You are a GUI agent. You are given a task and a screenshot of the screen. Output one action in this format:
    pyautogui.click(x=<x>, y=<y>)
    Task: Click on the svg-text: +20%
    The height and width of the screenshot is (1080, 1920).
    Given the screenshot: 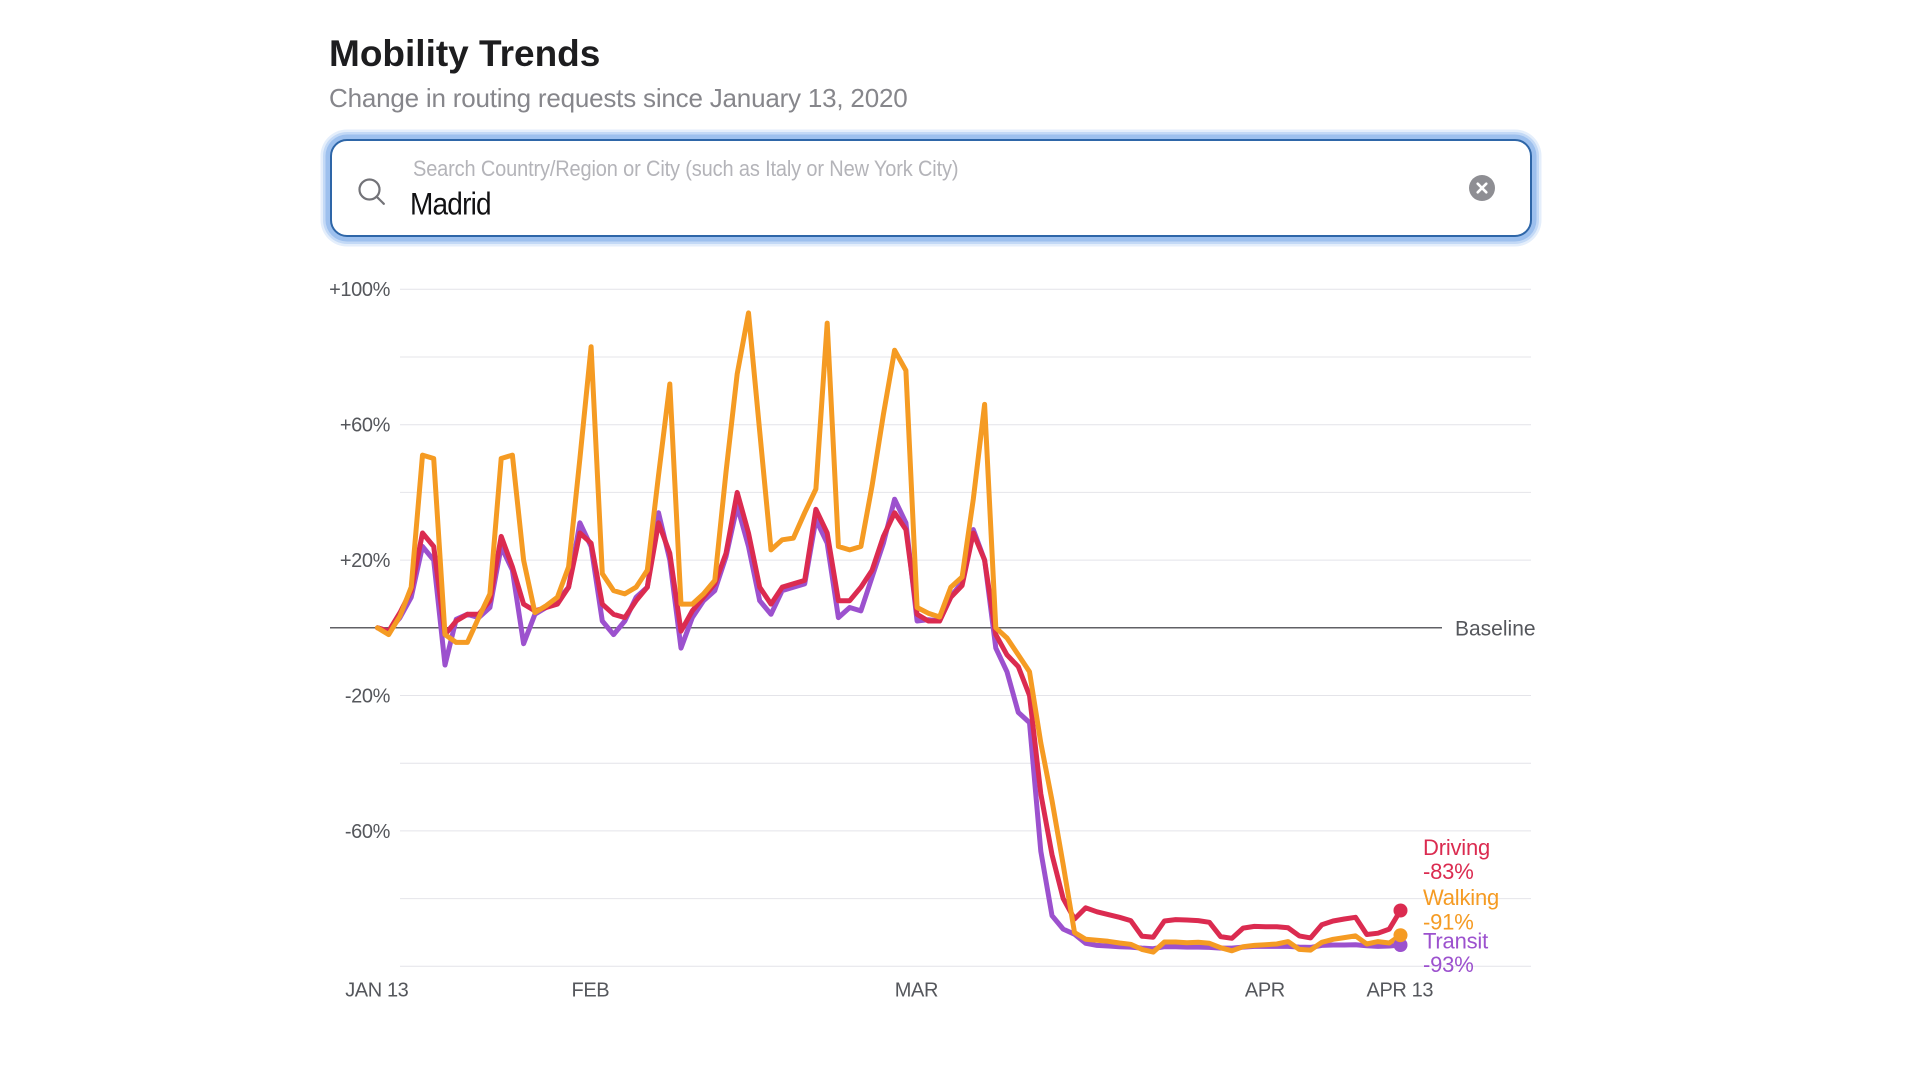 What is the action you would take?
    pyautogui.click(x=365, y=561)
    